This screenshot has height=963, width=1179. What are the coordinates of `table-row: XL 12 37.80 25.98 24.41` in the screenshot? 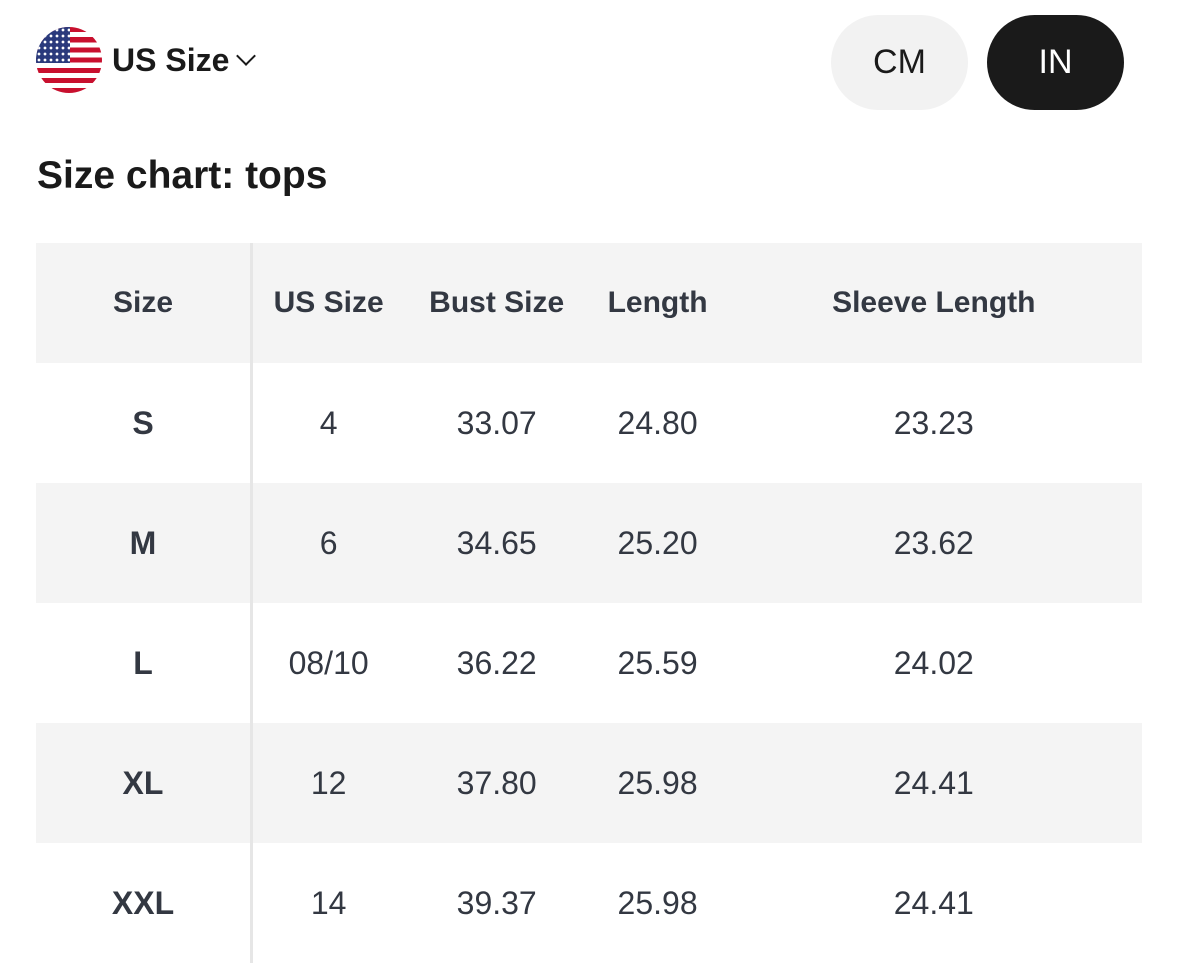 It's located at (589, 783).